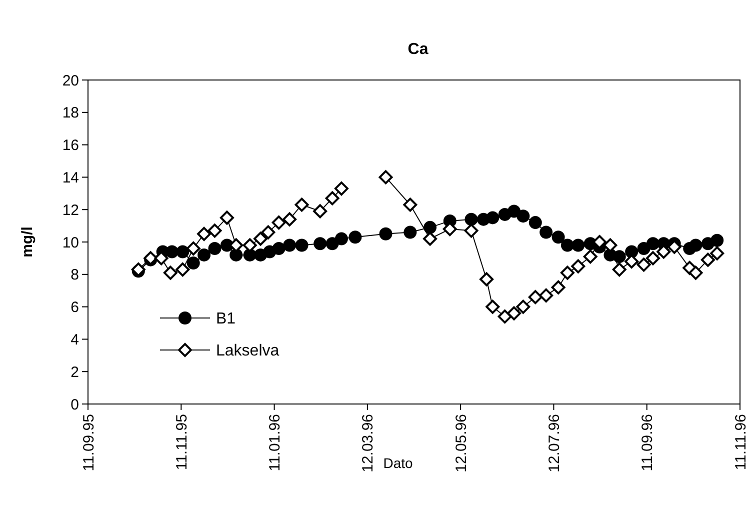  What do you see at coordinates (418, 49) in the screenshot?
I see `chart-title: Ca` at bounding box center [418, 49].